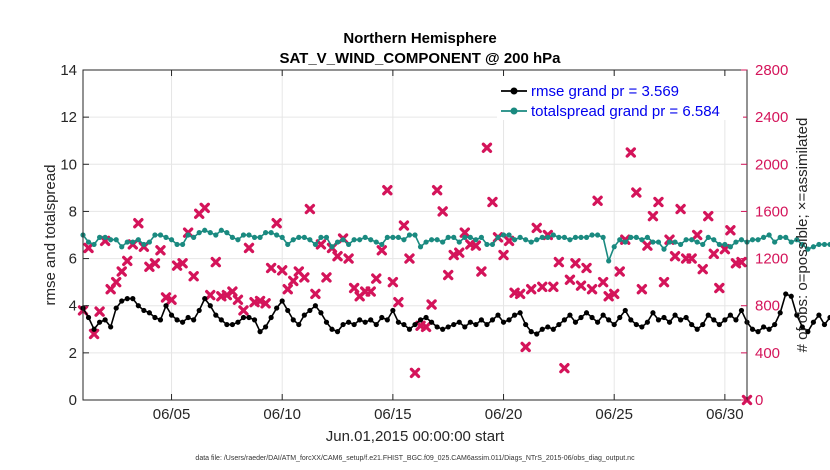 The width and height of the screenshot is (830, 470). What do you see at coordinates (456, 246) in the screenshot?
I see `totalspread-line` at bounding box center [456, 246].